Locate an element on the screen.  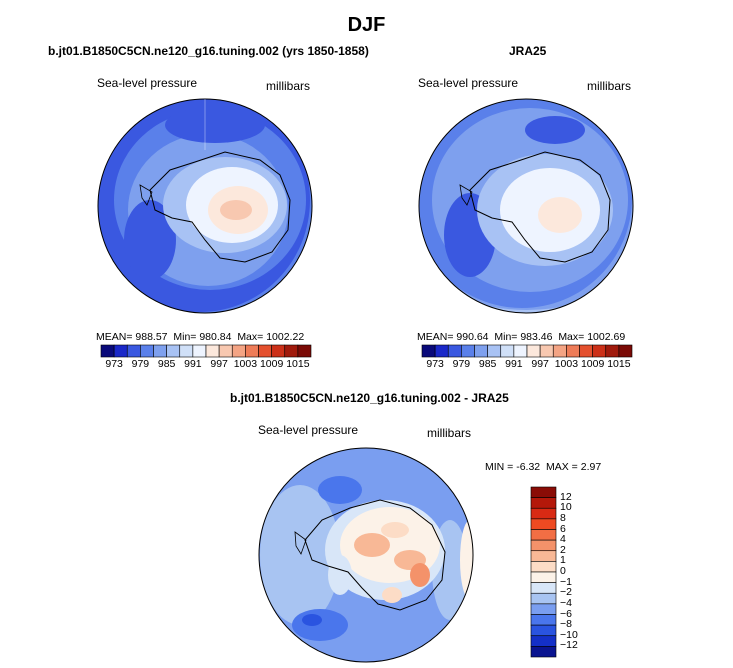
panel-diff-max-label: MAX = is located at coordinates (562, 467).